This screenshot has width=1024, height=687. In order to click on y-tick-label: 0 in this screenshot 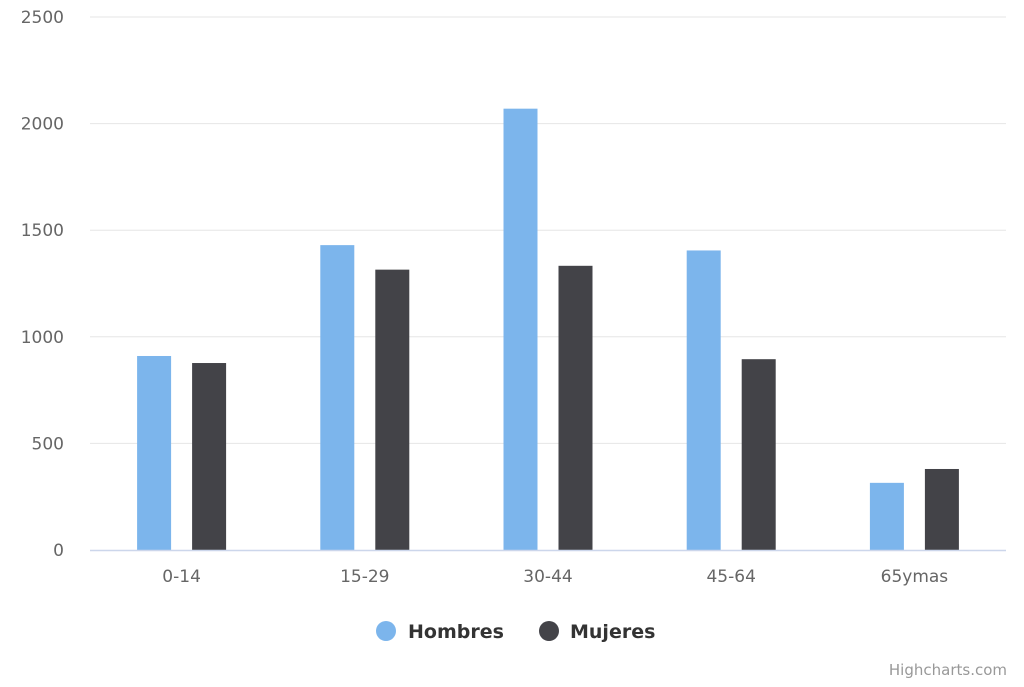, I will do `click(58, 551)`.